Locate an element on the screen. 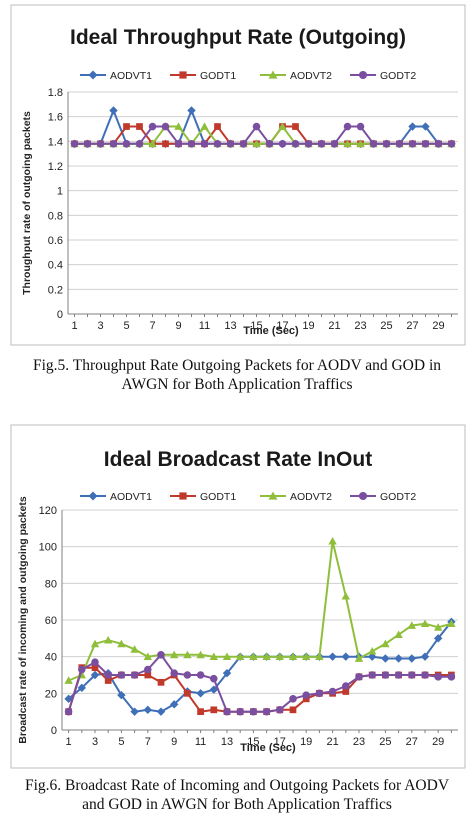 The height and width of the screenshot is (817, 474). y-tick-label: 1 is located at coordinates (60, 192).